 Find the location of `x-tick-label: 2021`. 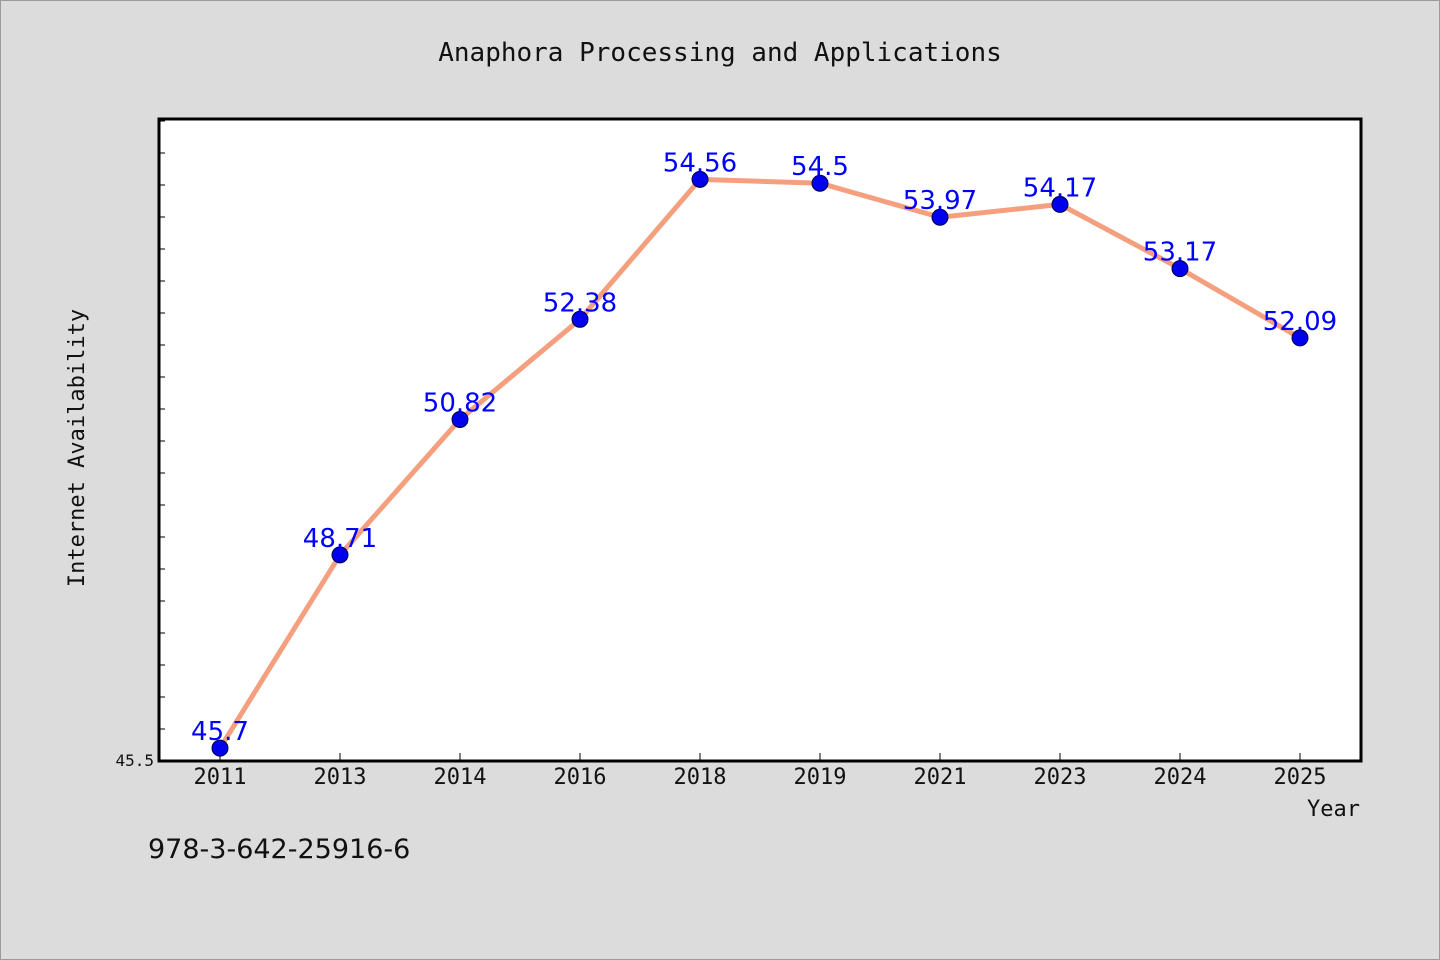

x-tick-label: 2021 is located at coordinates (940, 777).